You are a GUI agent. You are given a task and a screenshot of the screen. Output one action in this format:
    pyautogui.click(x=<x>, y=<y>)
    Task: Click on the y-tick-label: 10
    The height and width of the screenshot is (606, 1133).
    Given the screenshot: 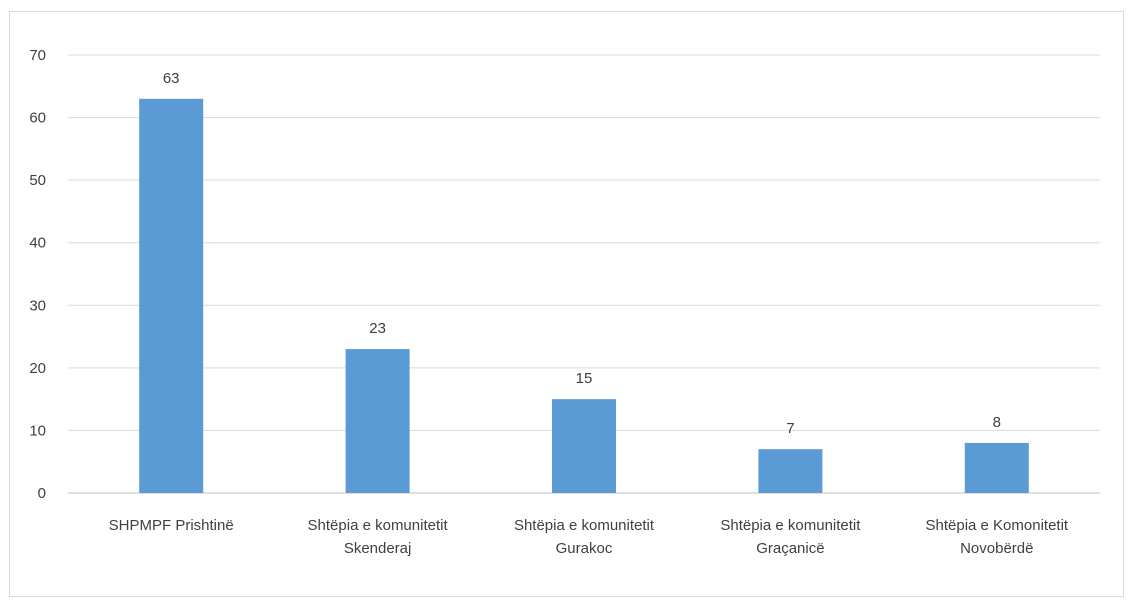 What is the action you would take?
    pyautogui.click(x=37, y=430)
    